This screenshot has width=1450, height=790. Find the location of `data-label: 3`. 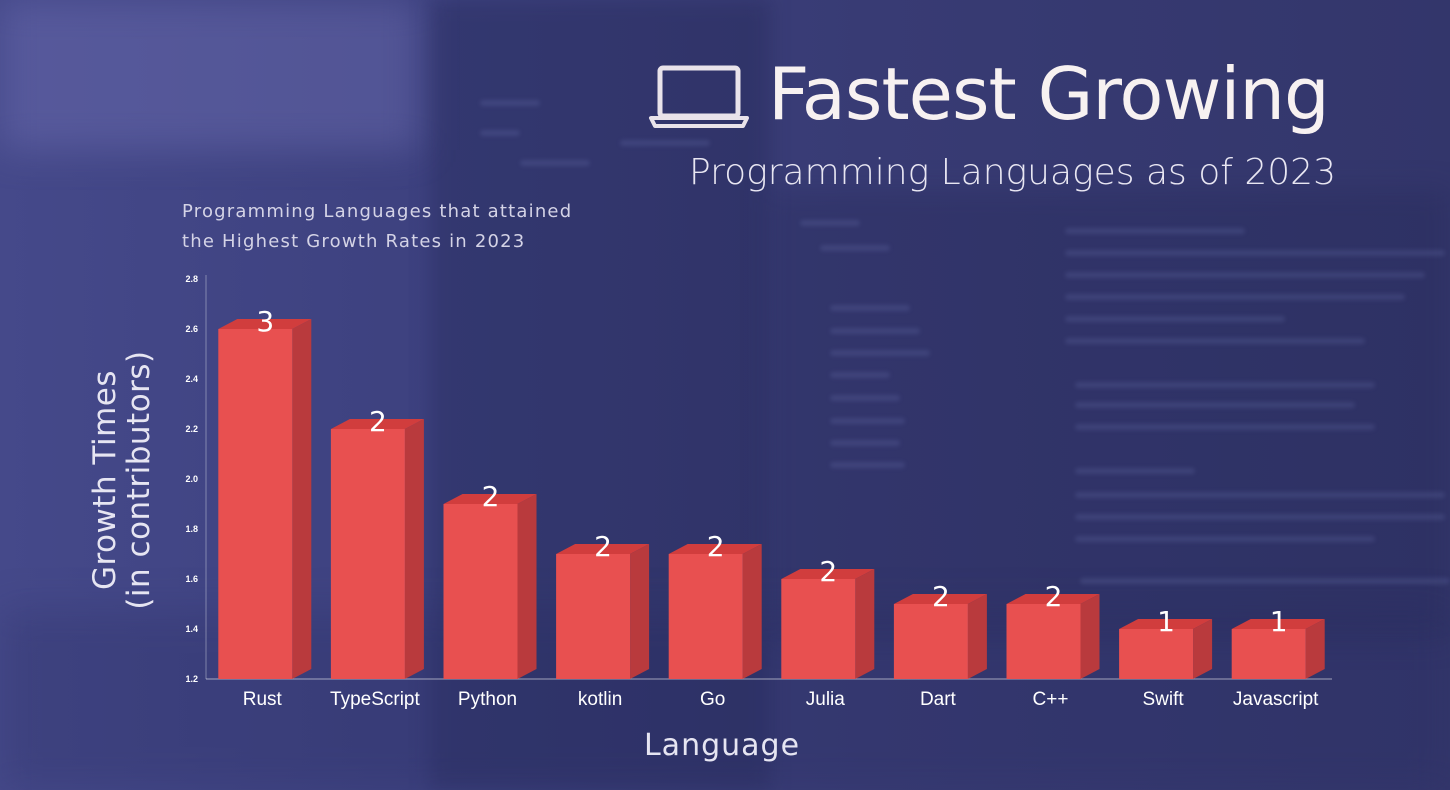

data-label: 3 is located at coordinates (265, 321).